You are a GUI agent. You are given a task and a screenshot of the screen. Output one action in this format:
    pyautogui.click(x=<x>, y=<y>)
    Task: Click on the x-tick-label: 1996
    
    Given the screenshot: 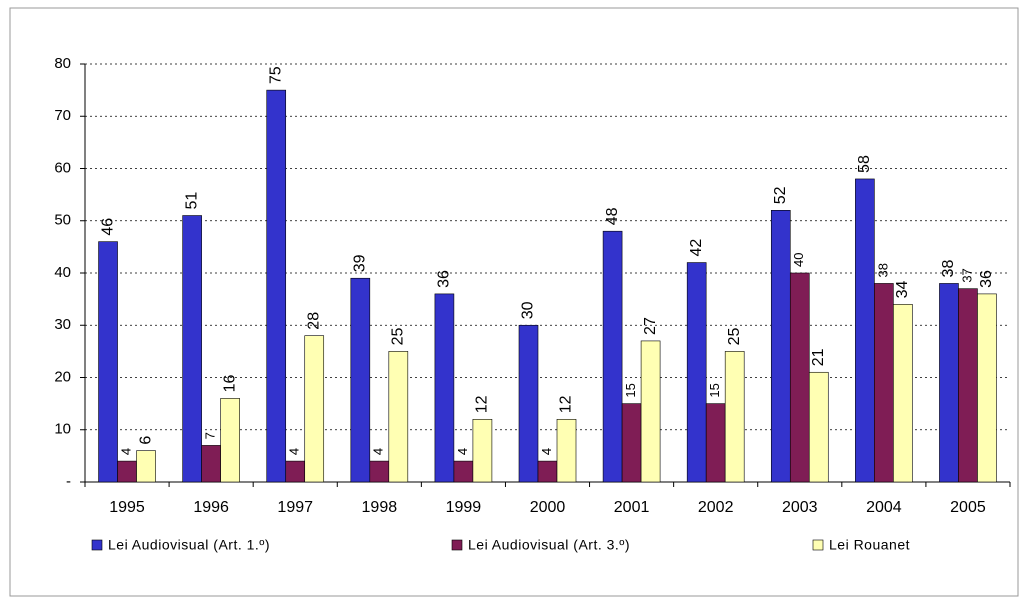 What is the action you would take?
    pyautogui.click(x=211, y=507)
    